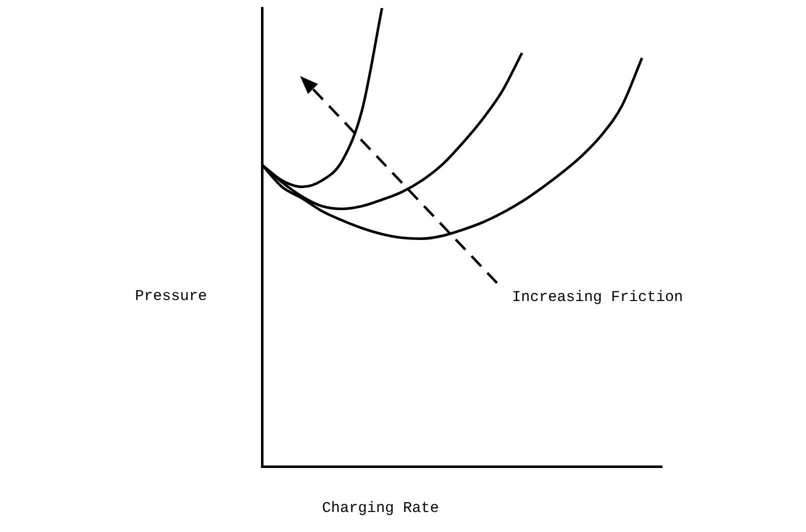  Describe the element at coordinates (171, 296) in the screenshot. I see `y-axis-title: Pressure` at that location.